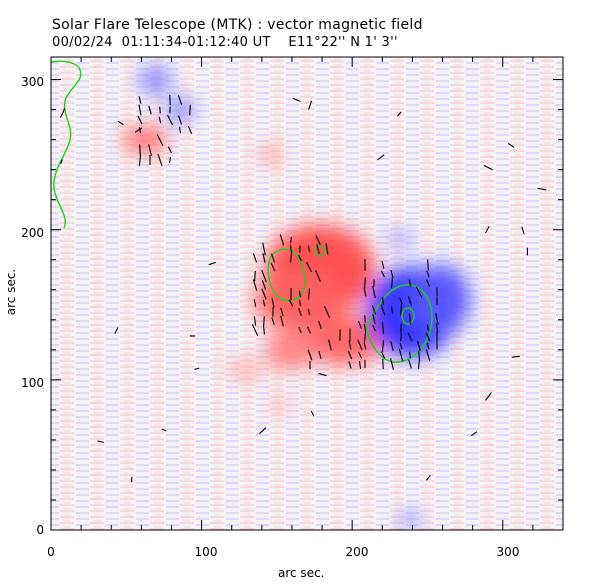  Describe the element at coordinates (11, 292) in the screenshot. I see `y-axis-label: arc sec.` at that location.